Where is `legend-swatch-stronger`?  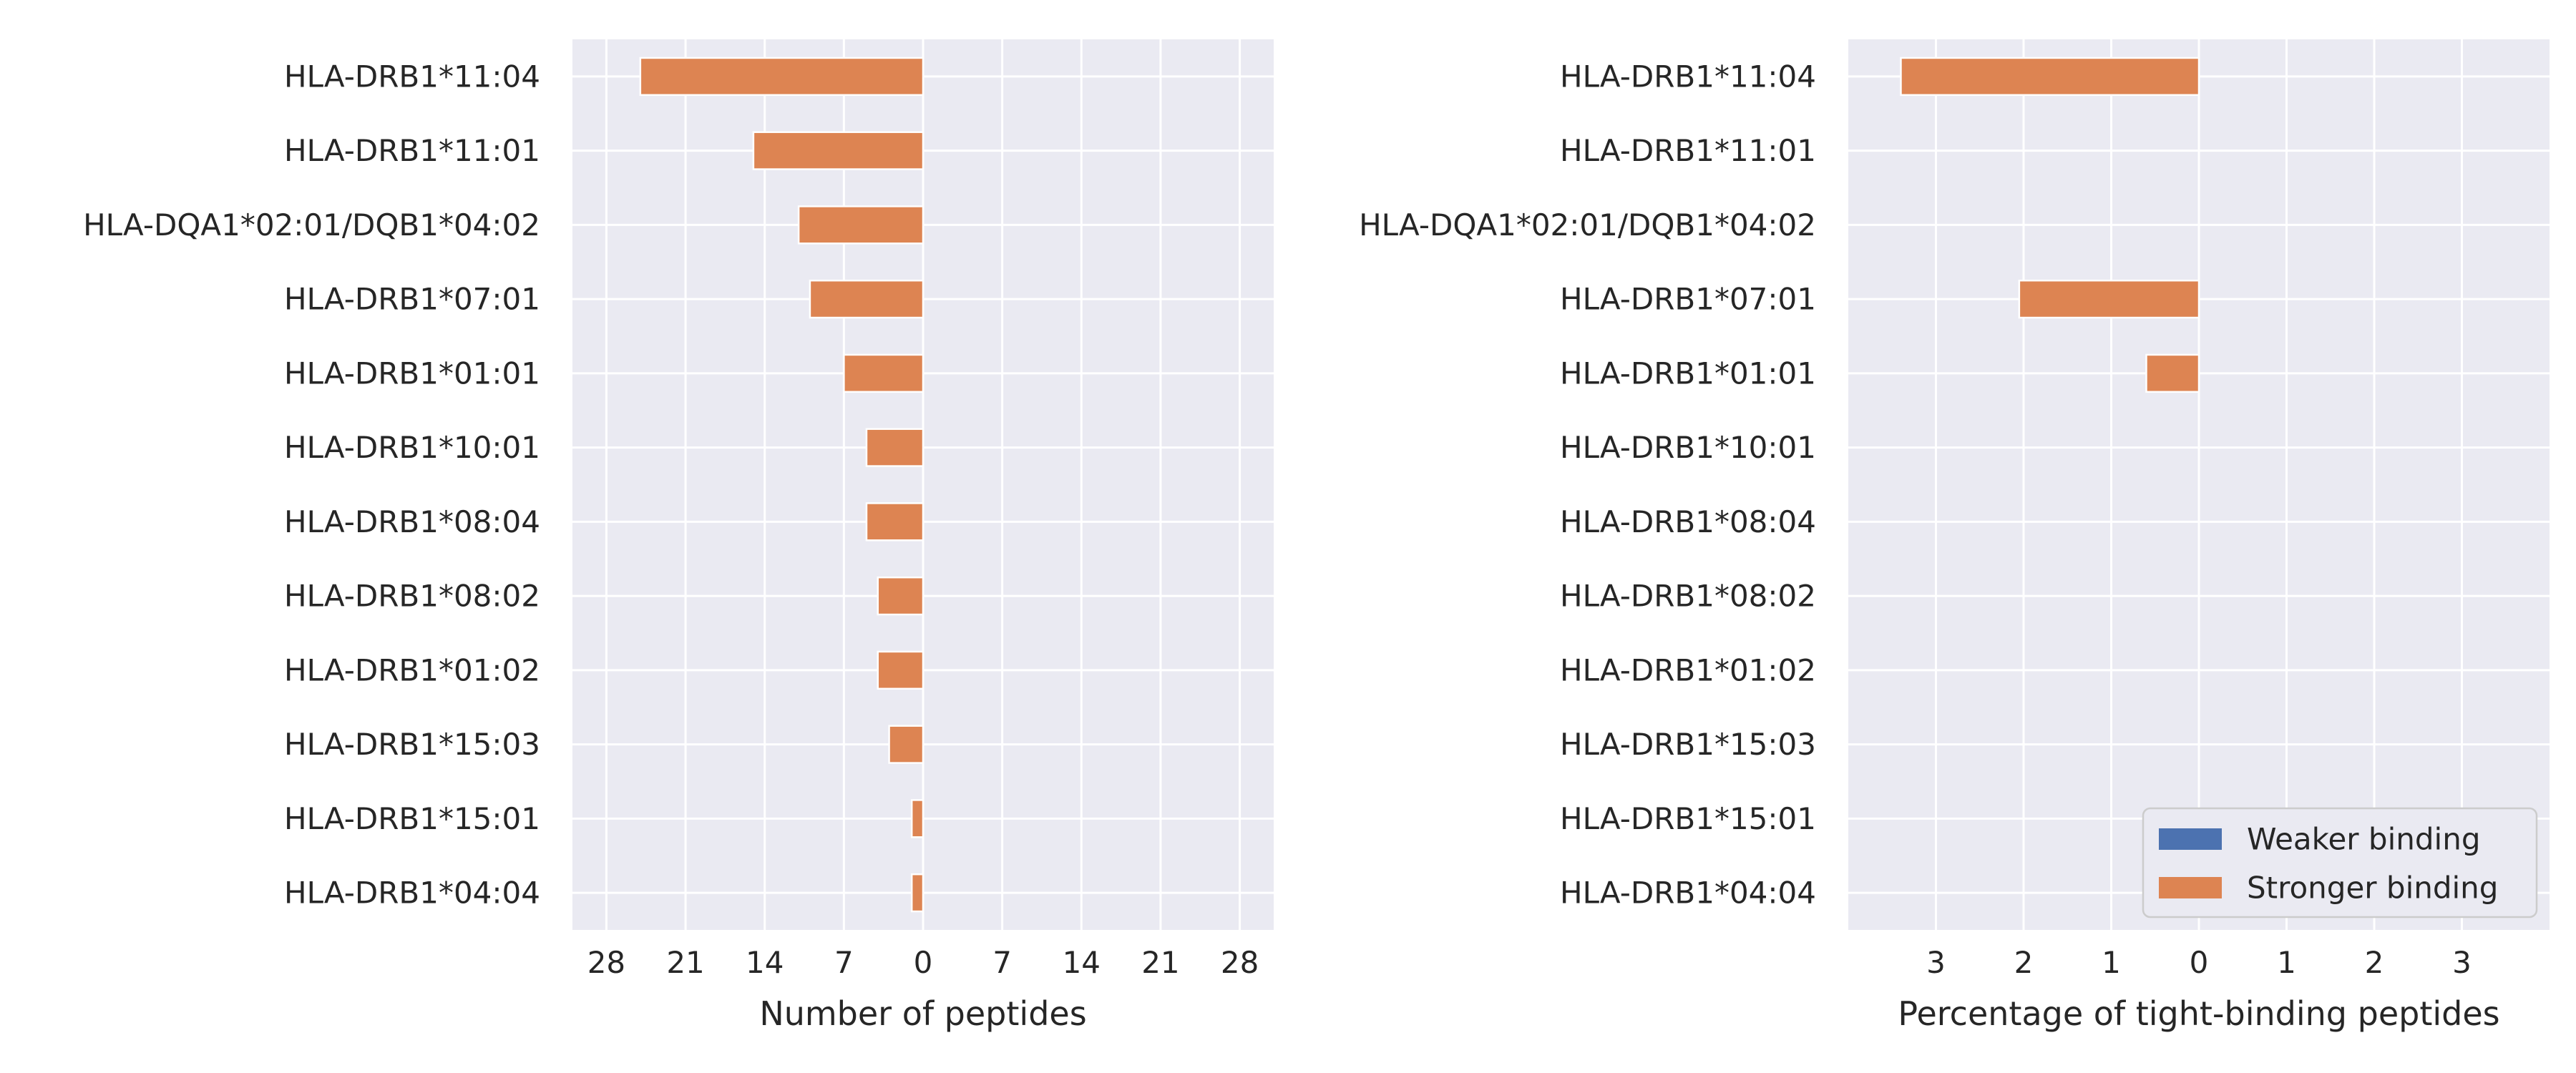
legend-swatch-stronger is located at coordinates (2190, 887).